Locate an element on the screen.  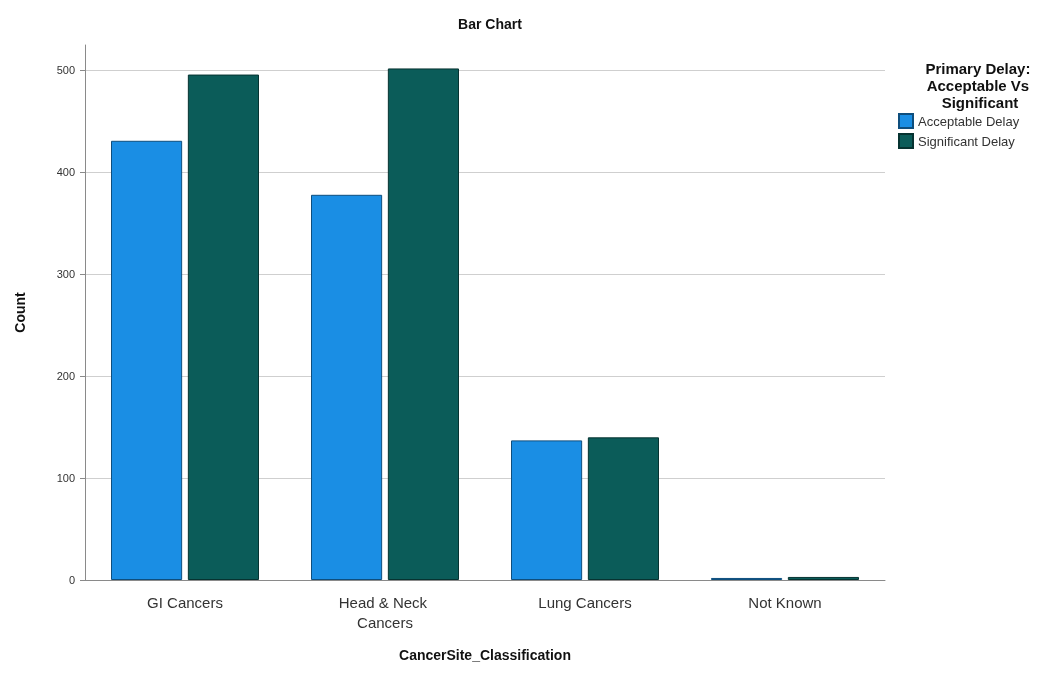
legend-label: Acceptable Delay is located at coordinates (969, 121).